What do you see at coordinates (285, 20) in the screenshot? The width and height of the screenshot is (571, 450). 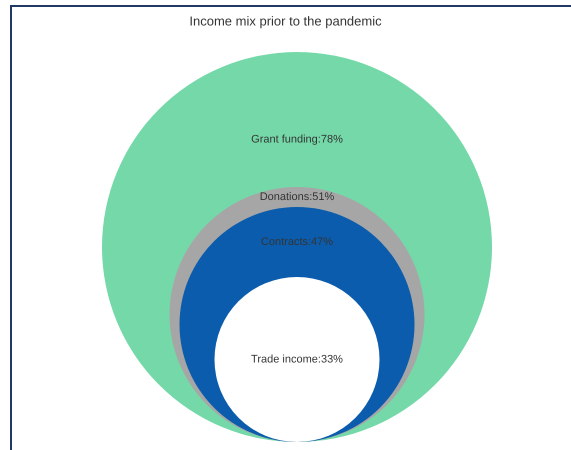 I see `text: Income mix prior to the pandemic` at bounding box center [285, 20].